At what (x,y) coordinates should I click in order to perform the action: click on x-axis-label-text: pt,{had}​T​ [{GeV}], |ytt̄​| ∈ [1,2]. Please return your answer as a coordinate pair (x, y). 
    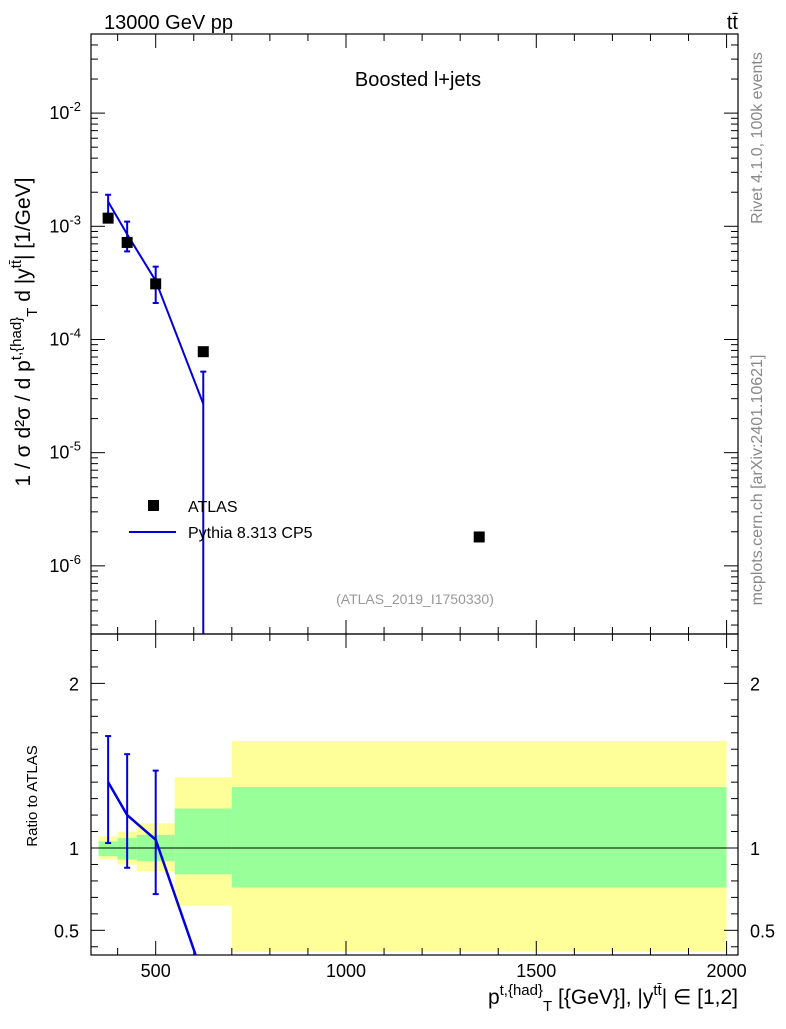
    Looking at the image, I should click on (613, 998).